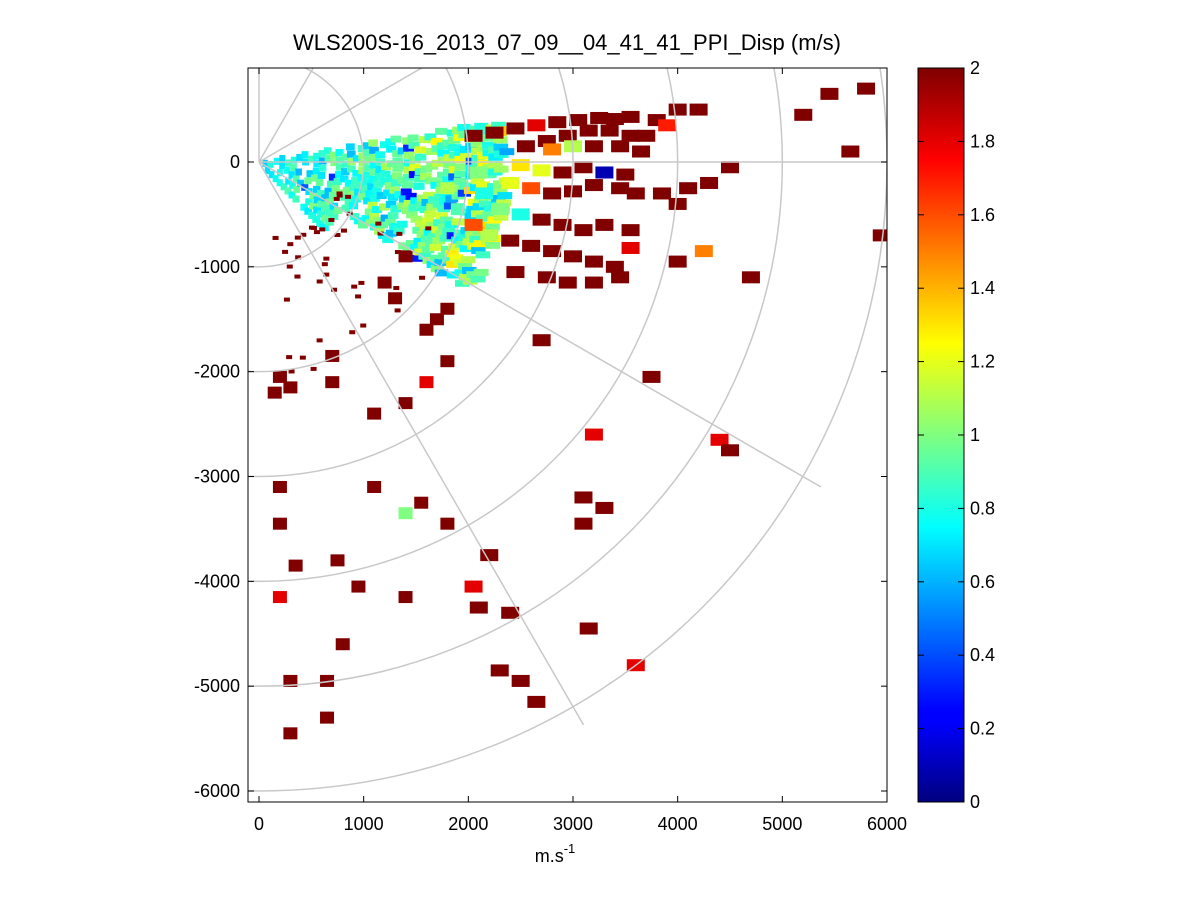  What do you see at coordinates (982, 141) in the screenshot?
I see `colorbar-tick-label: 1.8` at bounding box center [982, 141].